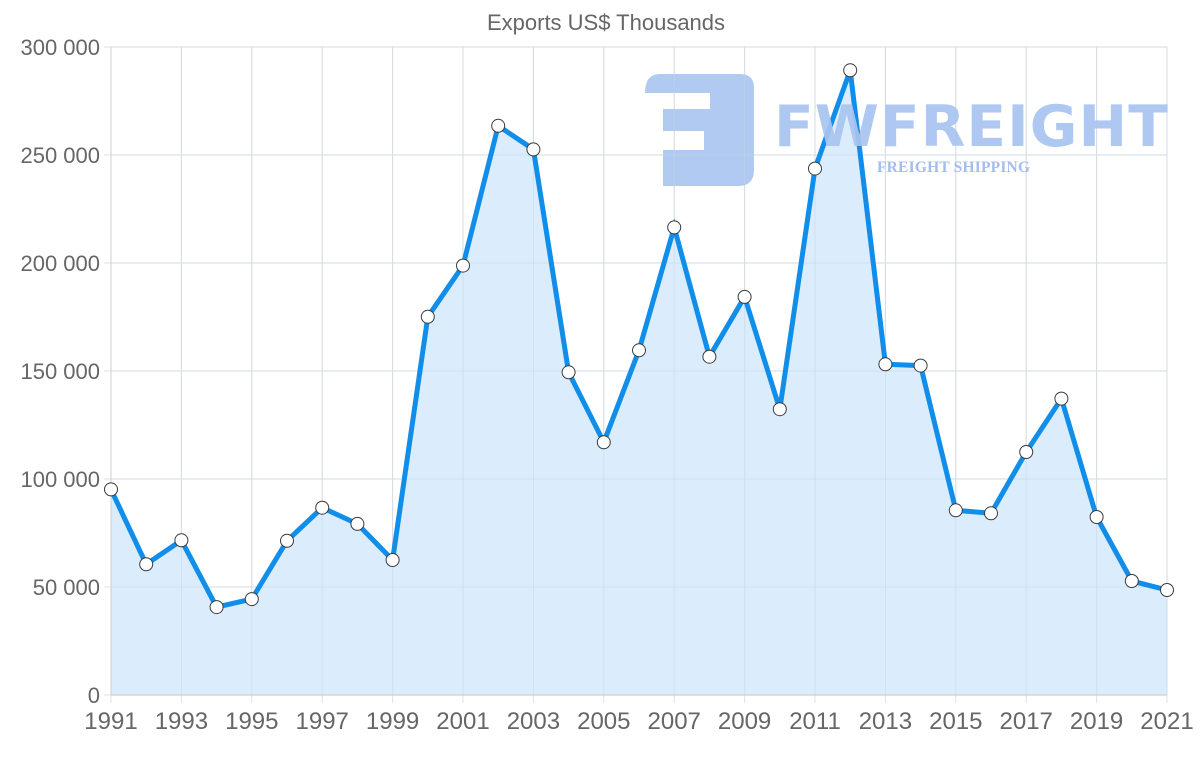 This screenshot has width=1200, height=768. Describe the element at coordinates (60, 47) in the screenshot. I see `y-tick-label: 300 000` at that location.